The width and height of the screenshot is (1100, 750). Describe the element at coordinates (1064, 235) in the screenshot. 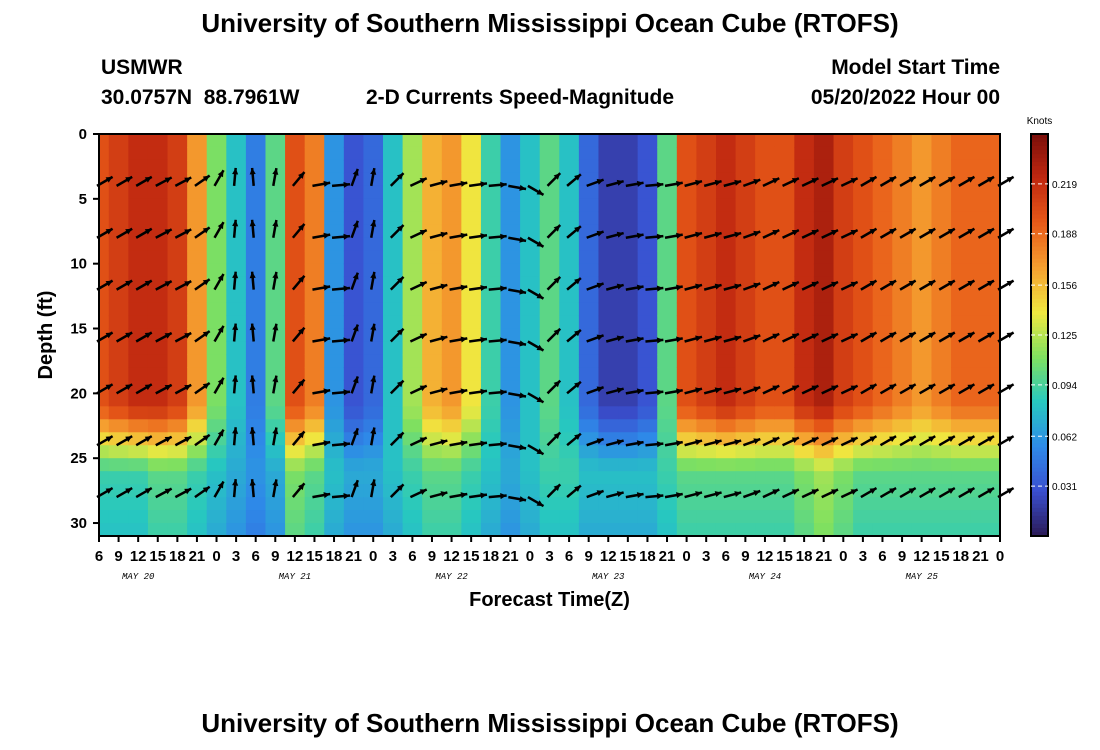

I see `colorbar-tick-label: 0.188` at that location.